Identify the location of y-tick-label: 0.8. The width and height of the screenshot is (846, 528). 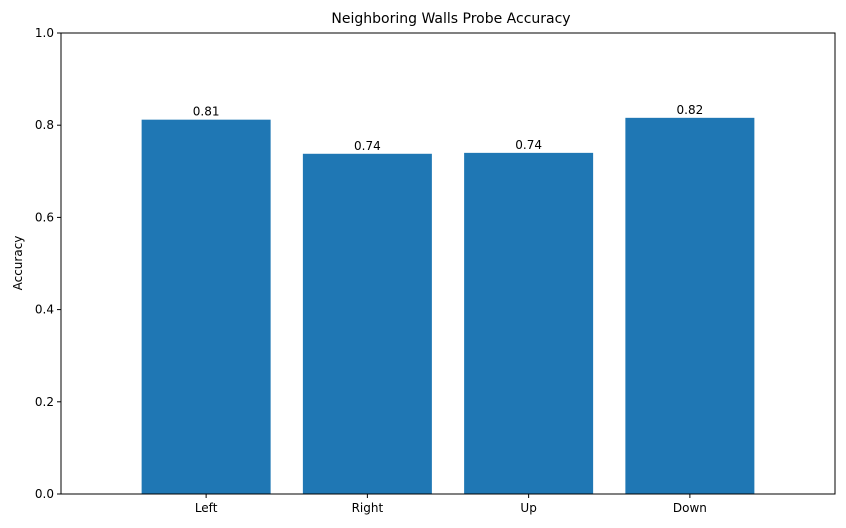
(44, 125).